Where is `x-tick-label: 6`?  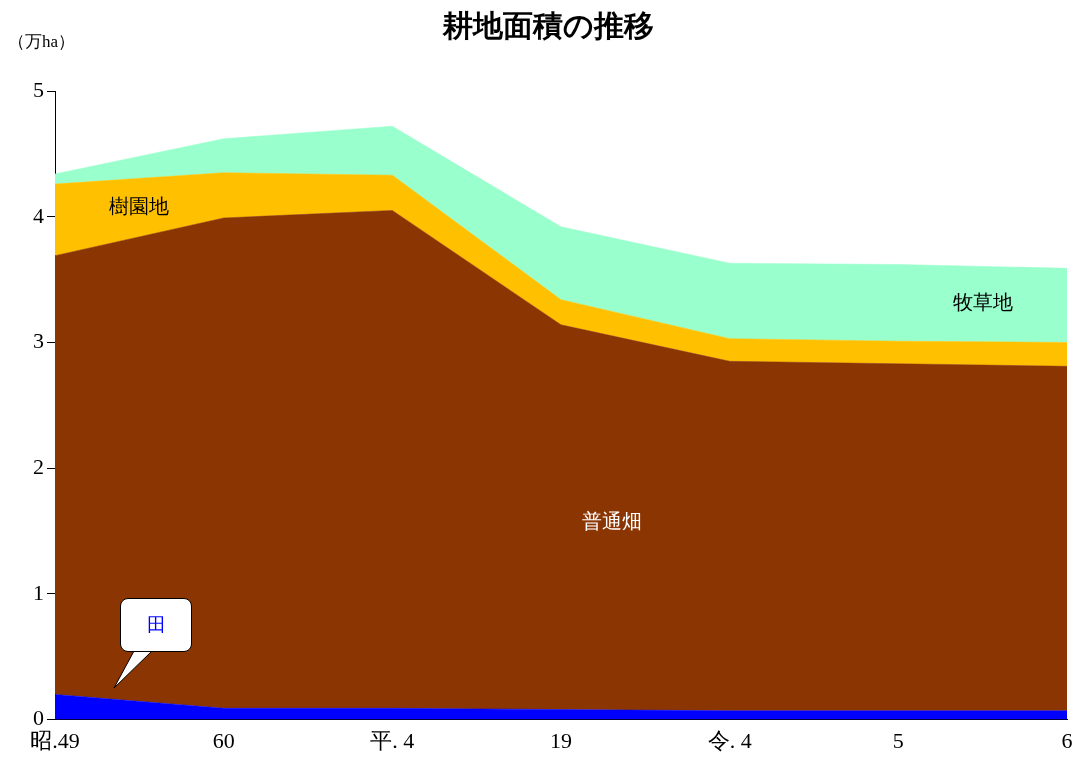 x-tick-label: 6 is located at coordinates (1067, 740).